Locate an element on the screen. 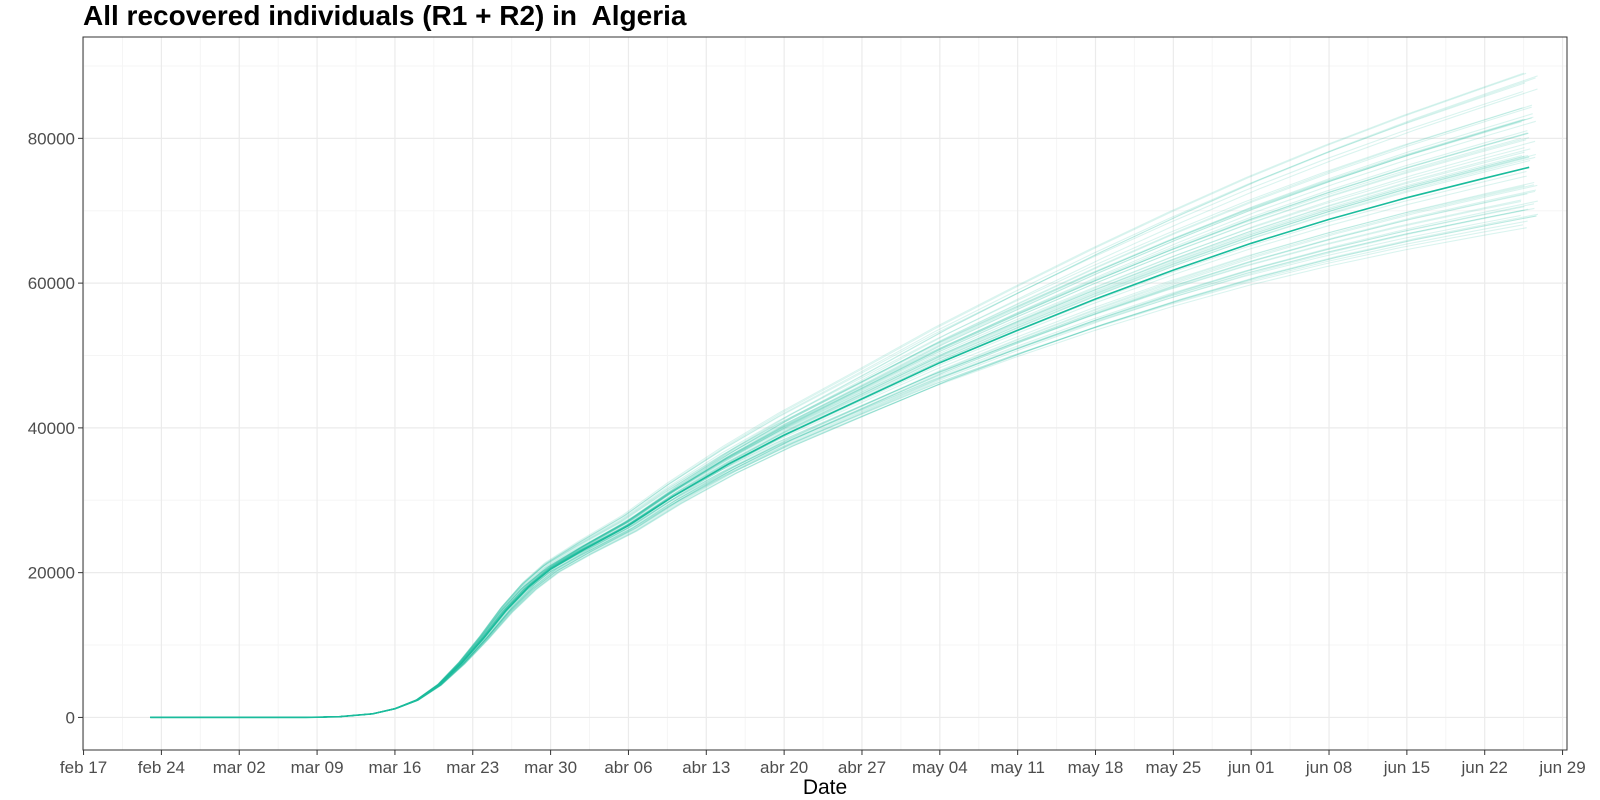 The height and width of the screenshot is (800, 1600). y-tick-label: 40000 is located at coordinates (51, 428).